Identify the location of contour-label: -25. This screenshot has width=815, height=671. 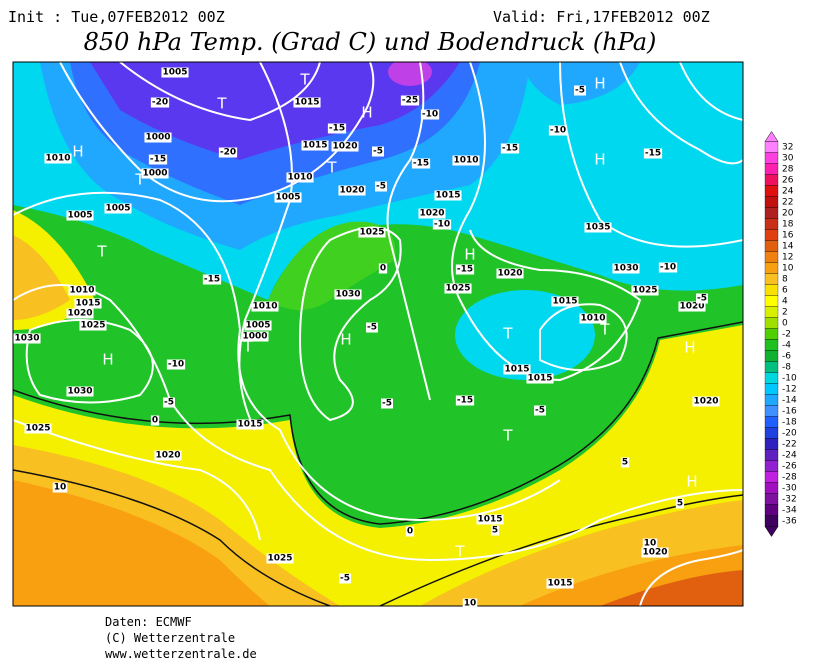
(410, 101).